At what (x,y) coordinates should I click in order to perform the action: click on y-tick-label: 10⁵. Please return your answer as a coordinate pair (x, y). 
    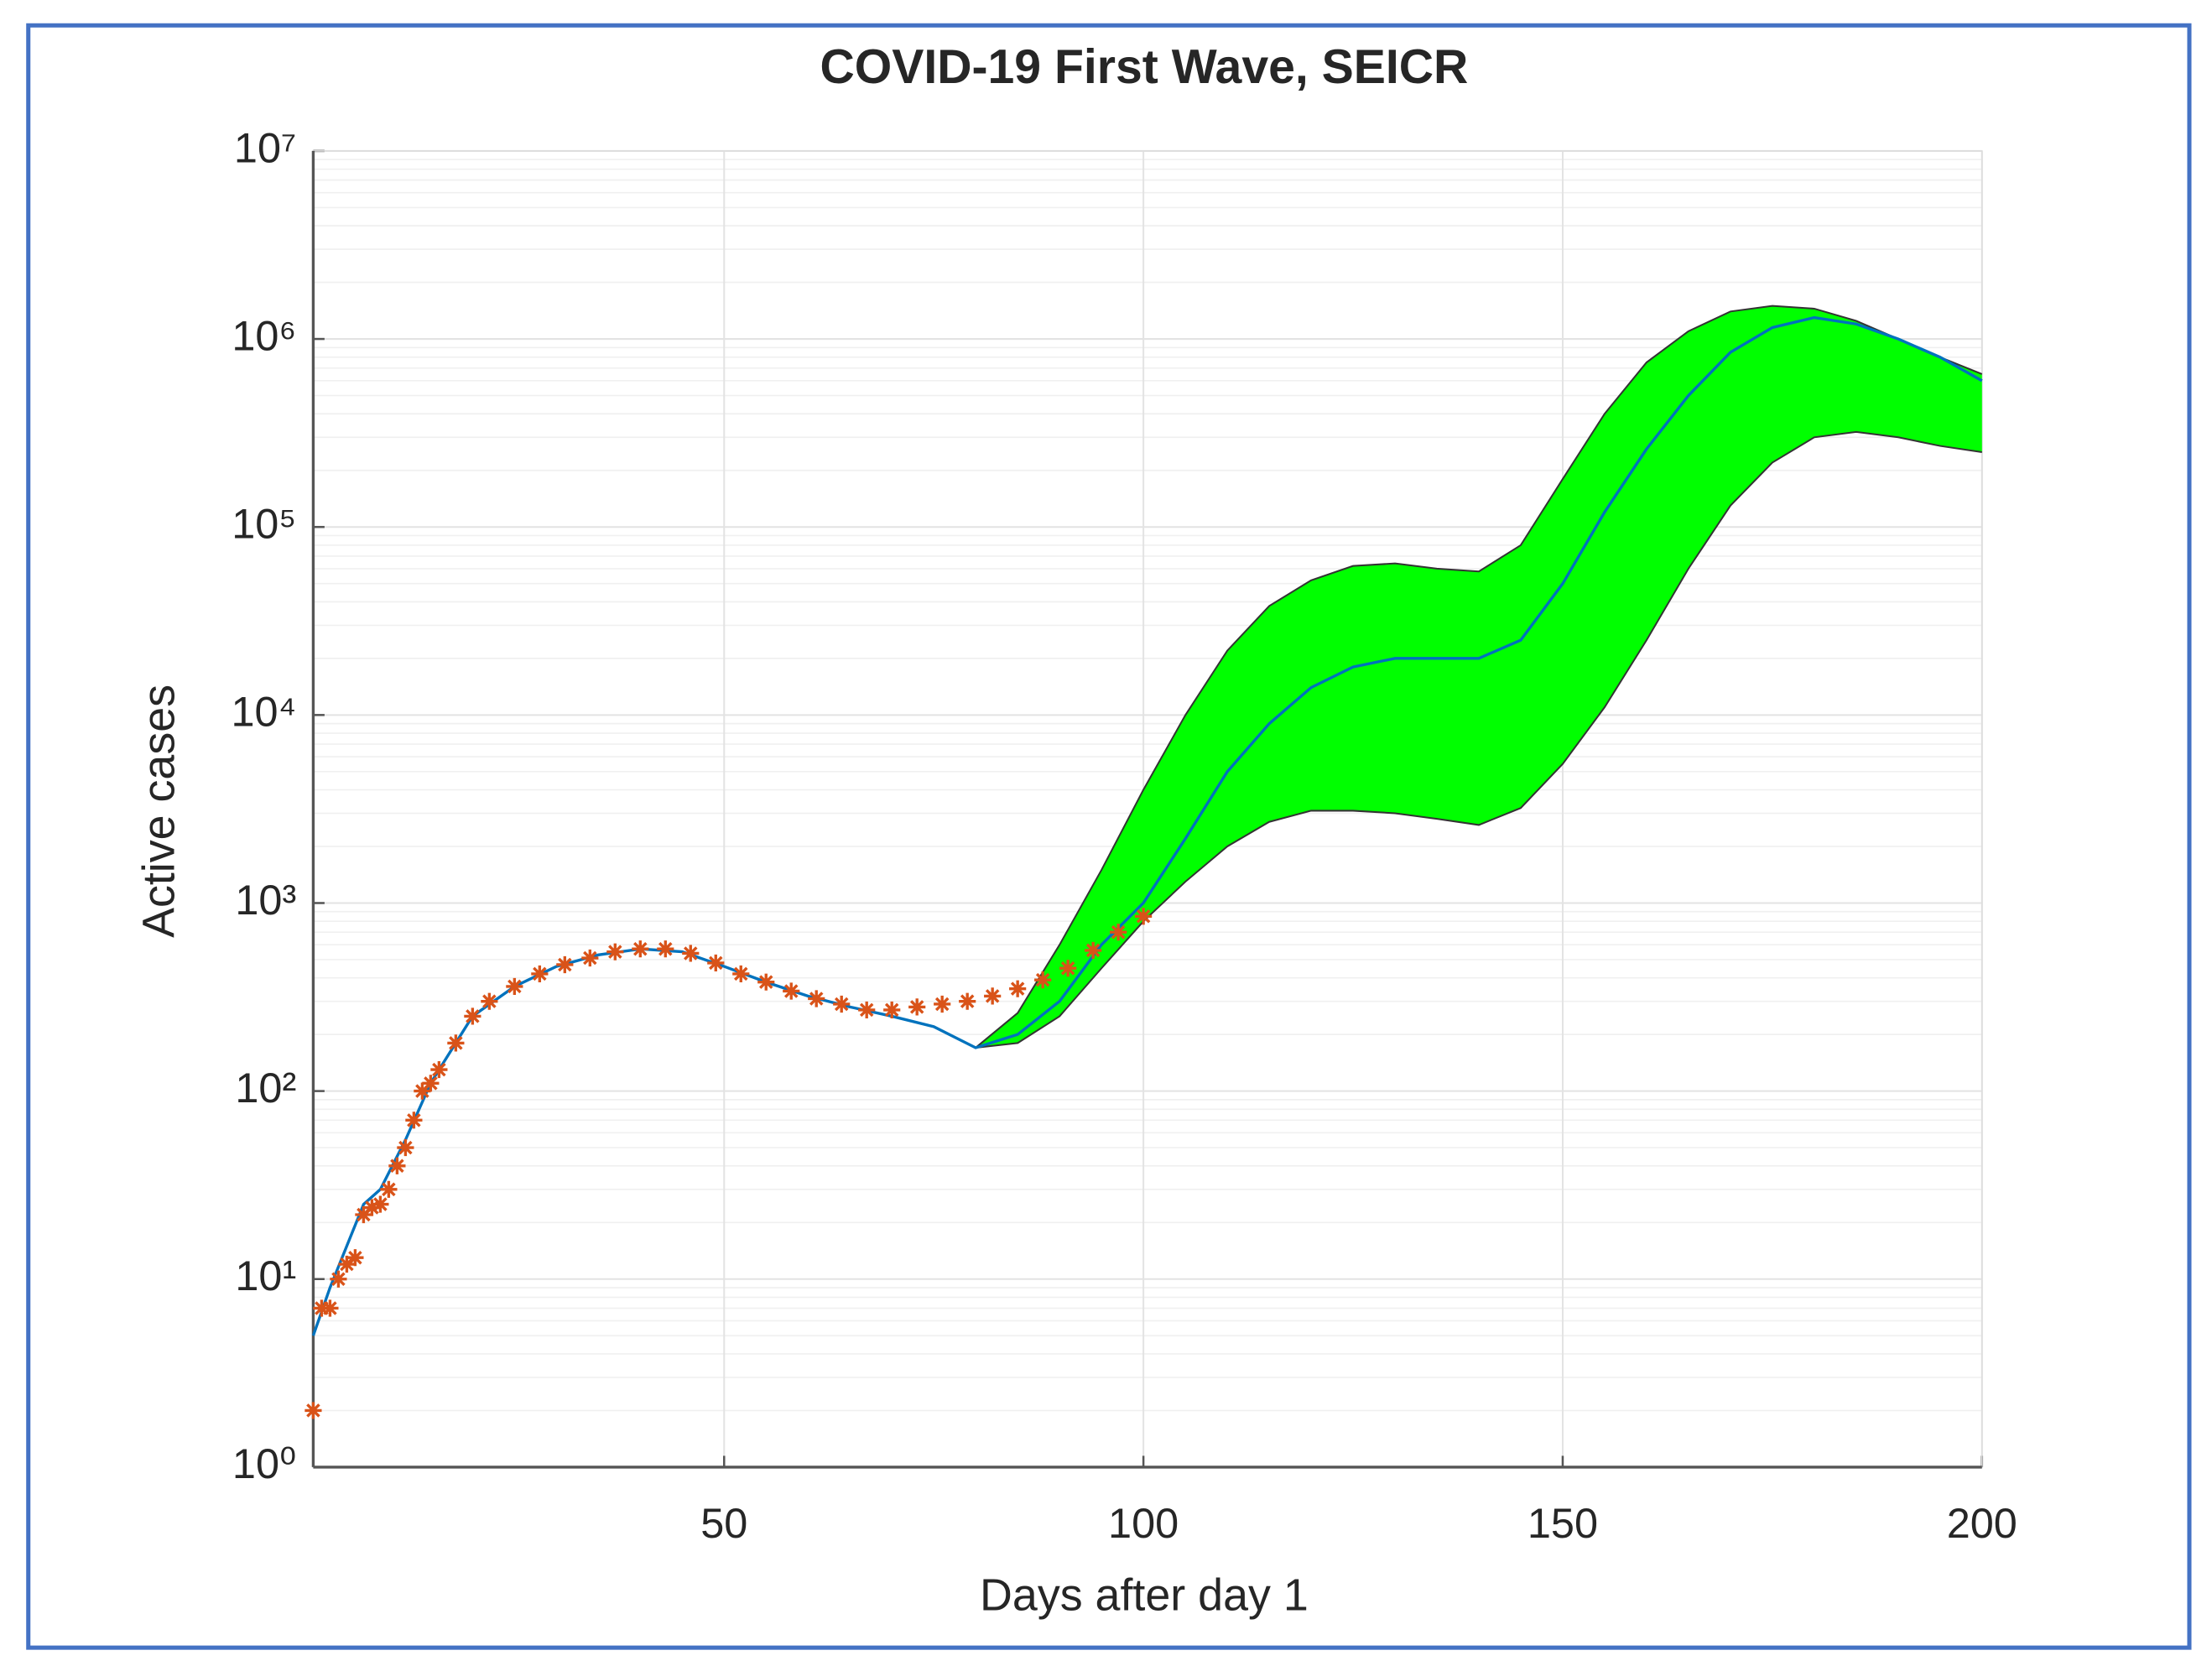
    Looking at the image, I should click on (264, 524).